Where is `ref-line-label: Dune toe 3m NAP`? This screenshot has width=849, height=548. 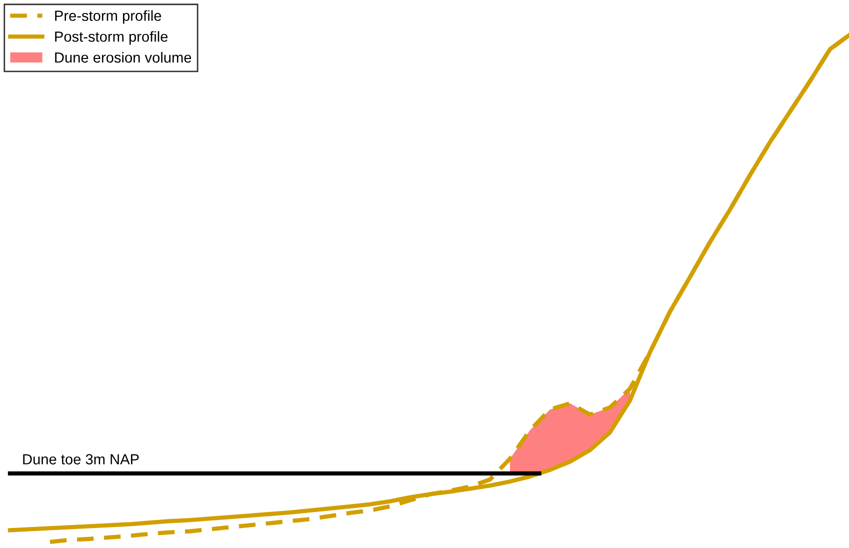 ref-line-label: Dune toe 3m NAP is located at coordinates (81, 459).